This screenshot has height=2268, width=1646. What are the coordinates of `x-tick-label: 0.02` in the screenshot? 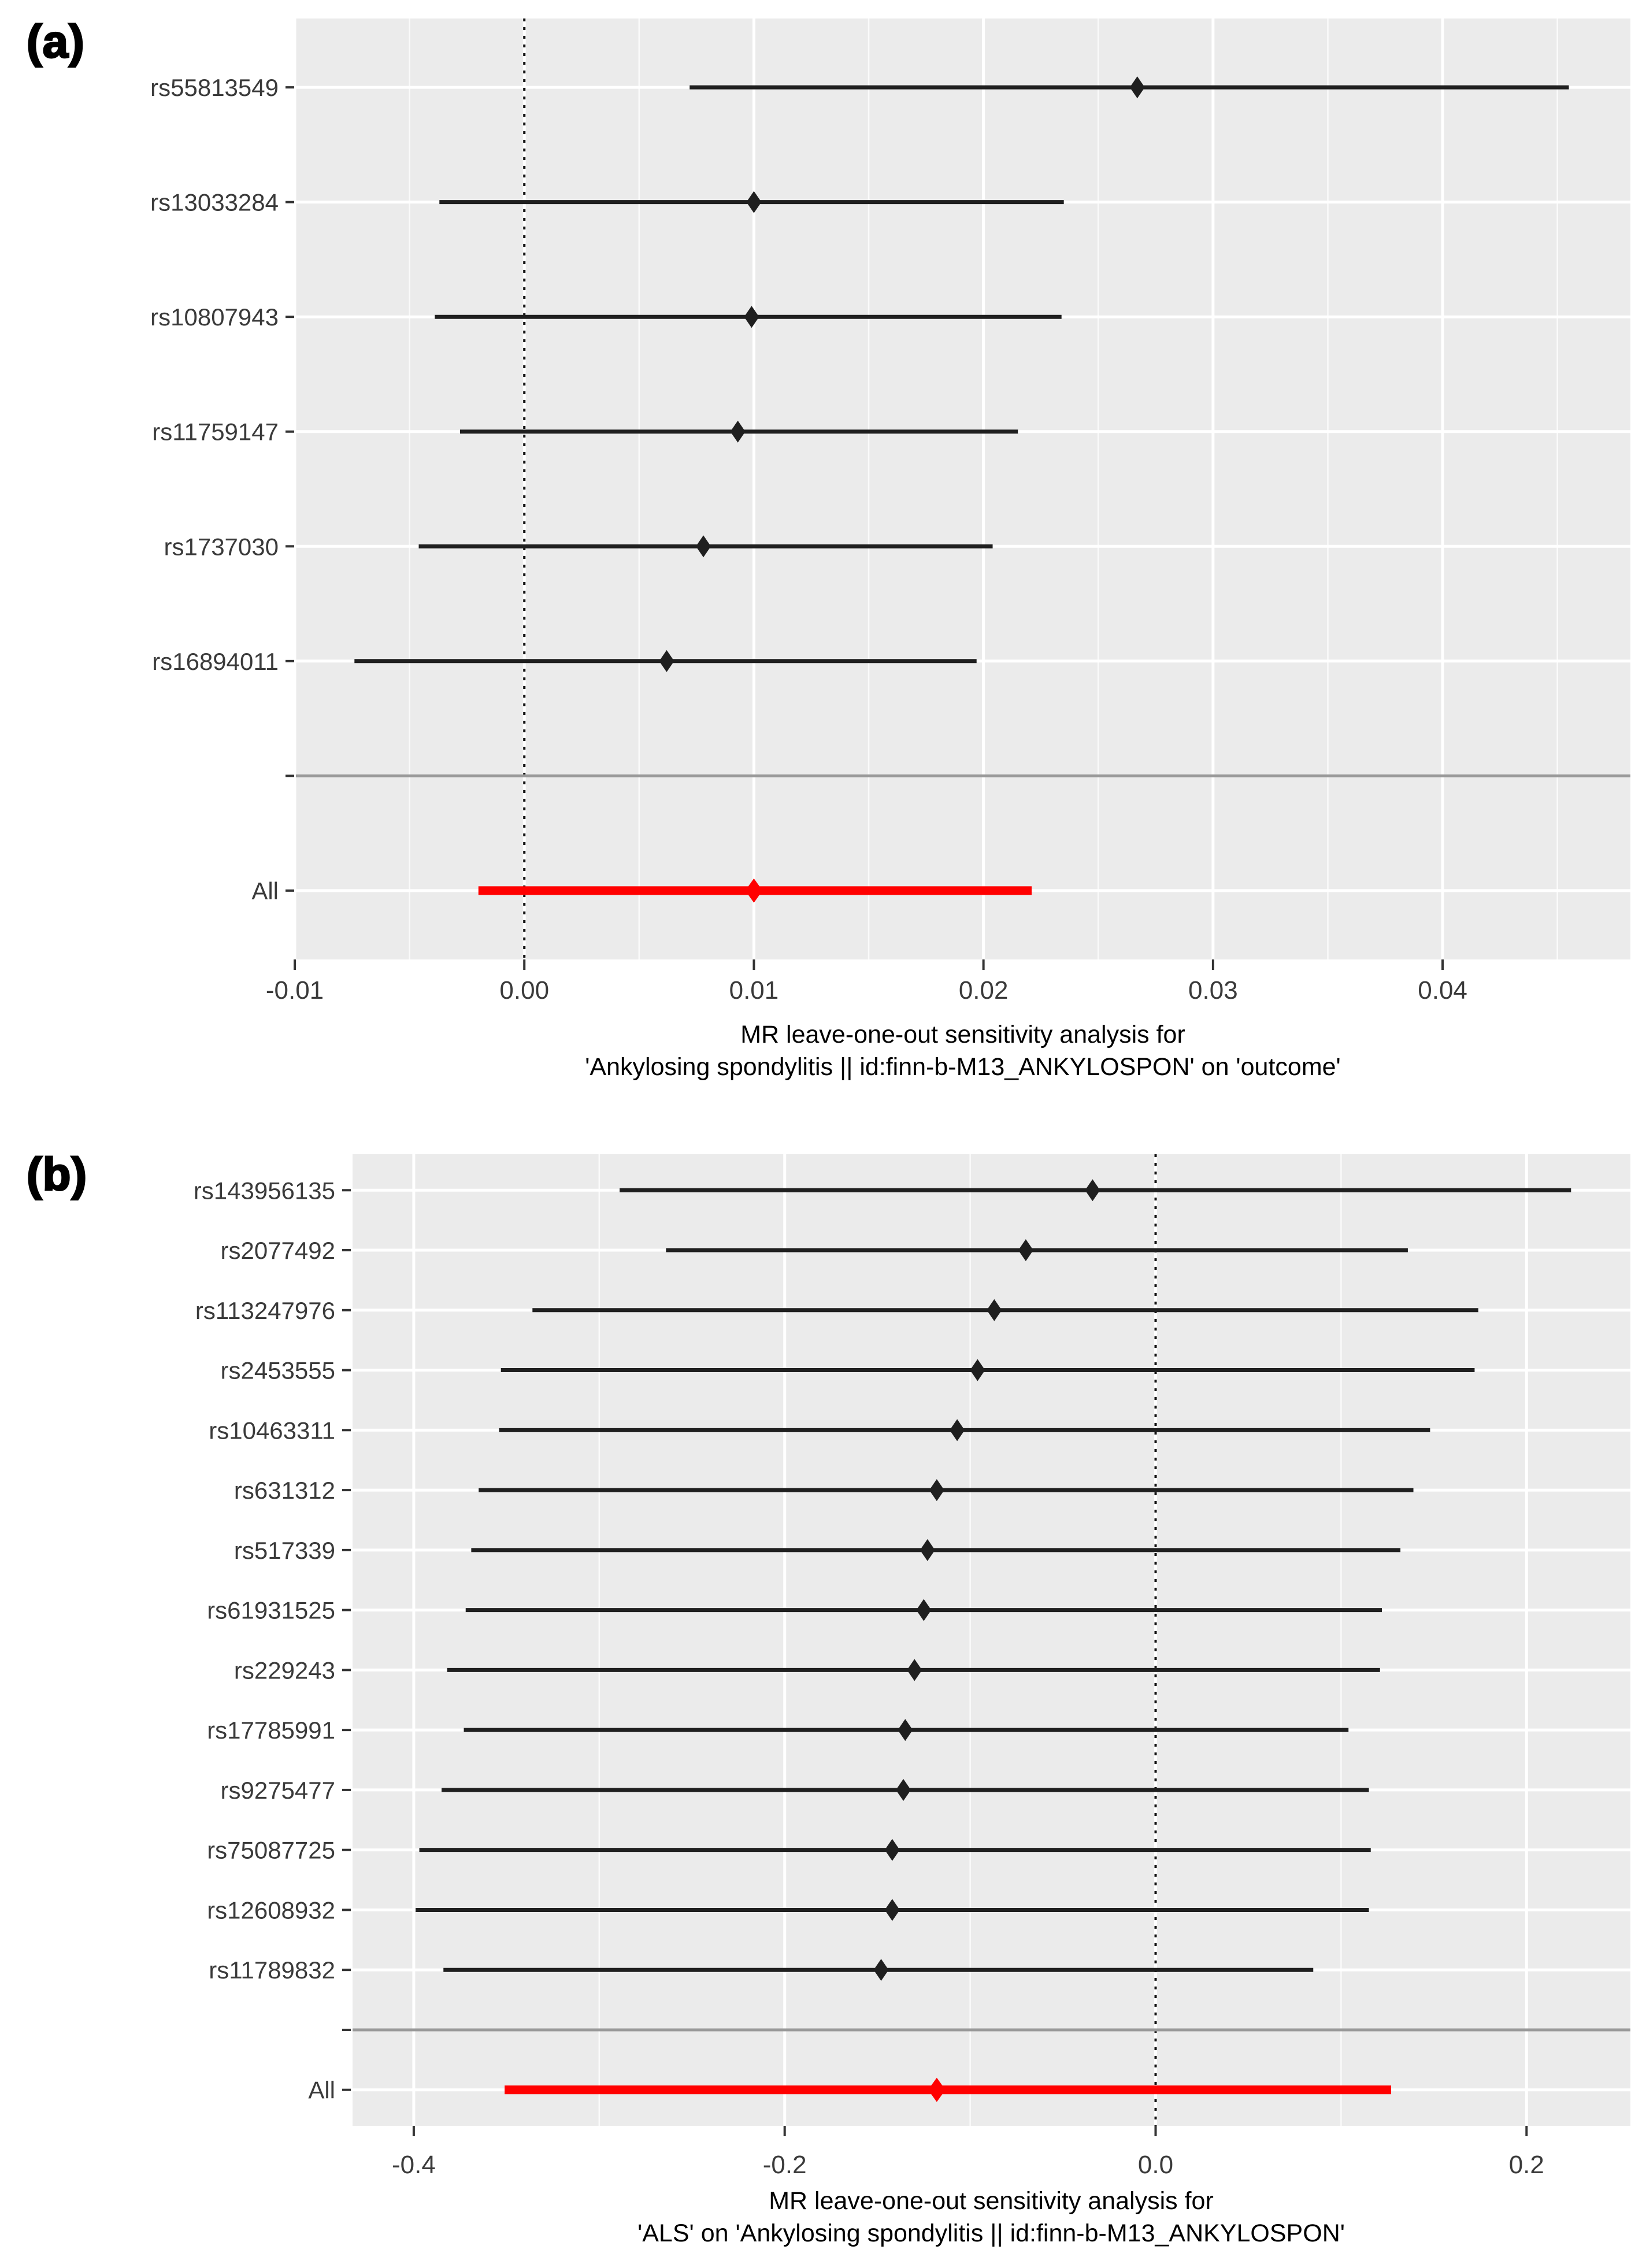 It's located at (984, 991).